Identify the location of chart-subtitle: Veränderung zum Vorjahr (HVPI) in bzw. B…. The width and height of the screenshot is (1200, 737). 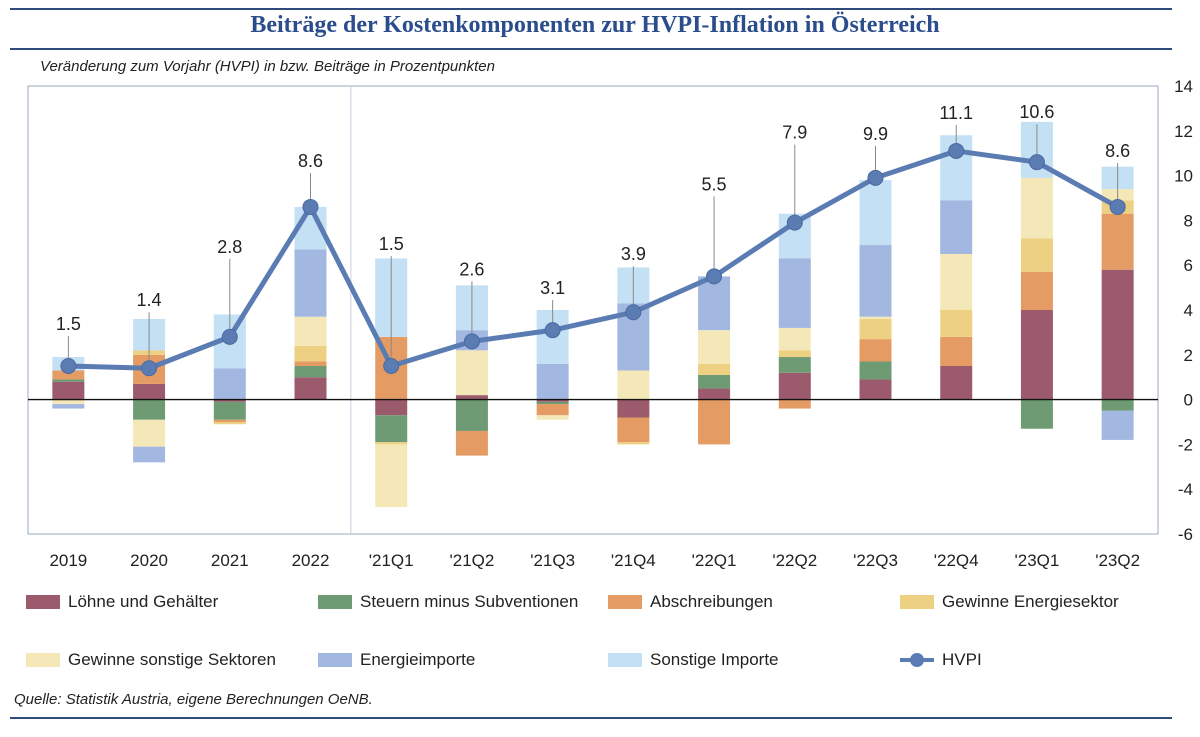
(267, 66).